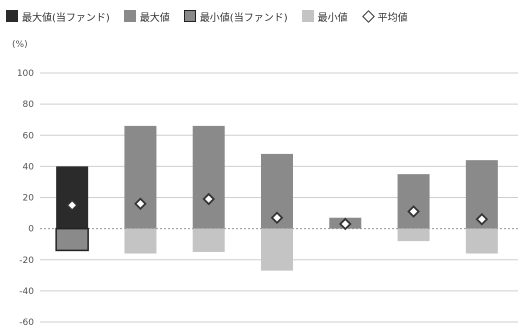  I want to click on legend-item-avg: 平均値, so click(384, 16).